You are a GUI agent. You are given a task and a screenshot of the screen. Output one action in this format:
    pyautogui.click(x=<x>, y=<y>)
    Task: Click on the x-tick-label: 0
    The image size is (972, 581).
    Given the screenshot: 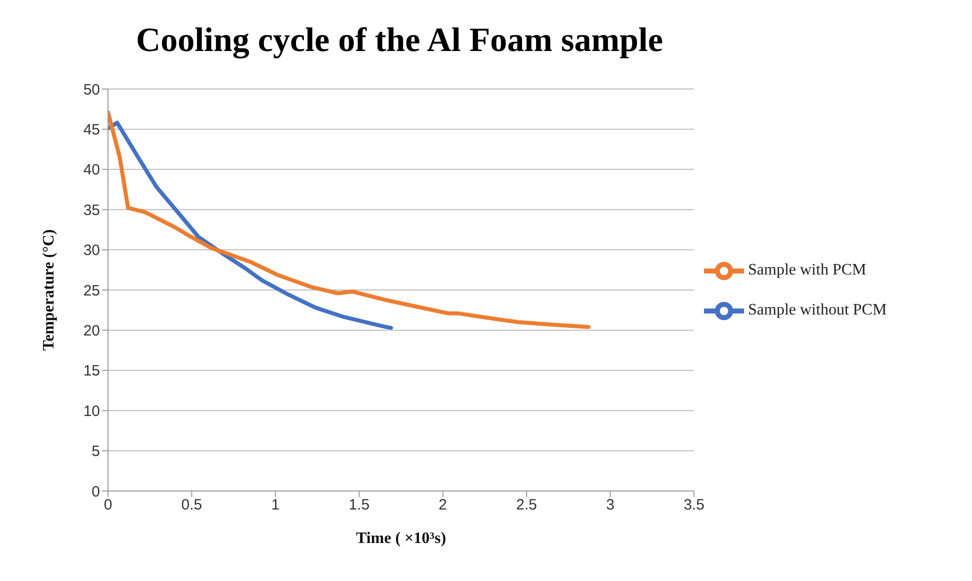 What is the action you would take?
    pyautogui.click(x=108, y=505)
    